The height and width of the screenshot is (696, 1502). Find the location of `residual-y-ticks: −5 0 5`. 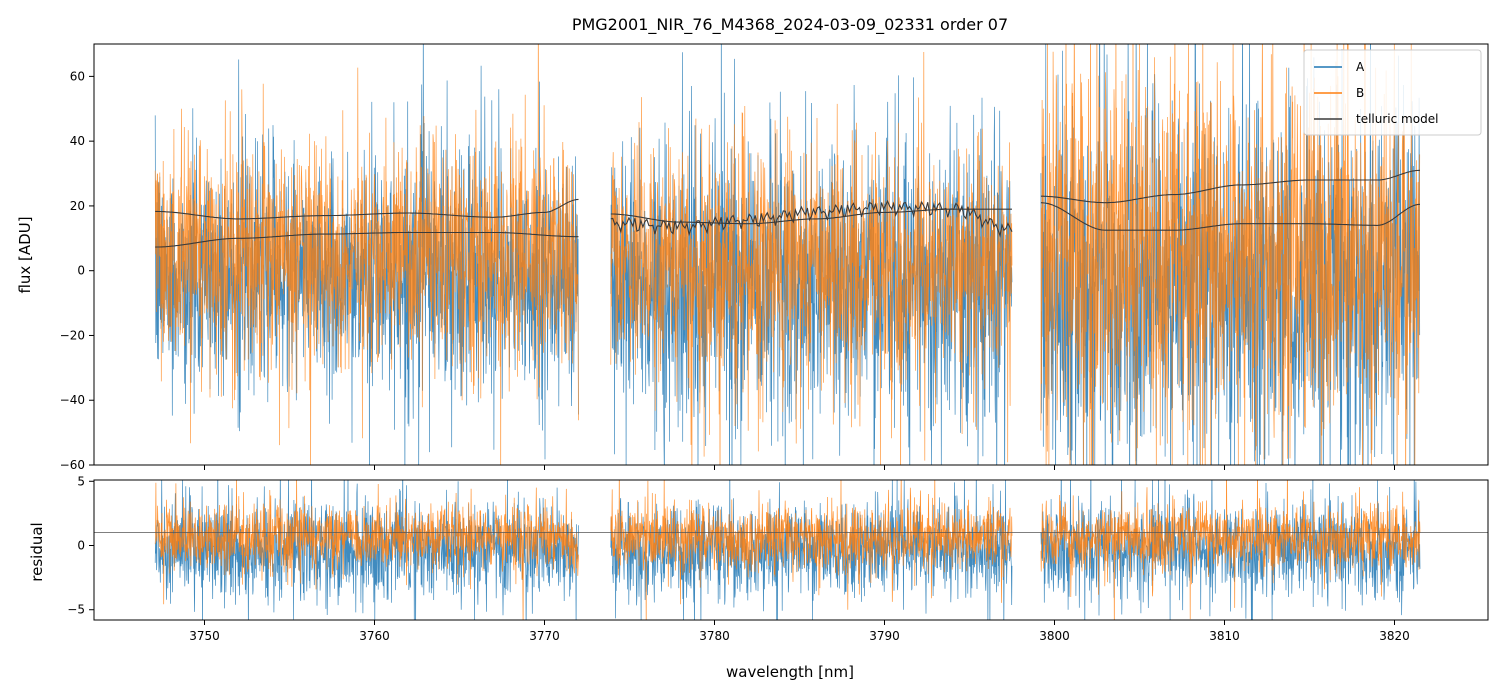

residual-y-ticks: −5 0 5 is located at coordinates (80, 545).